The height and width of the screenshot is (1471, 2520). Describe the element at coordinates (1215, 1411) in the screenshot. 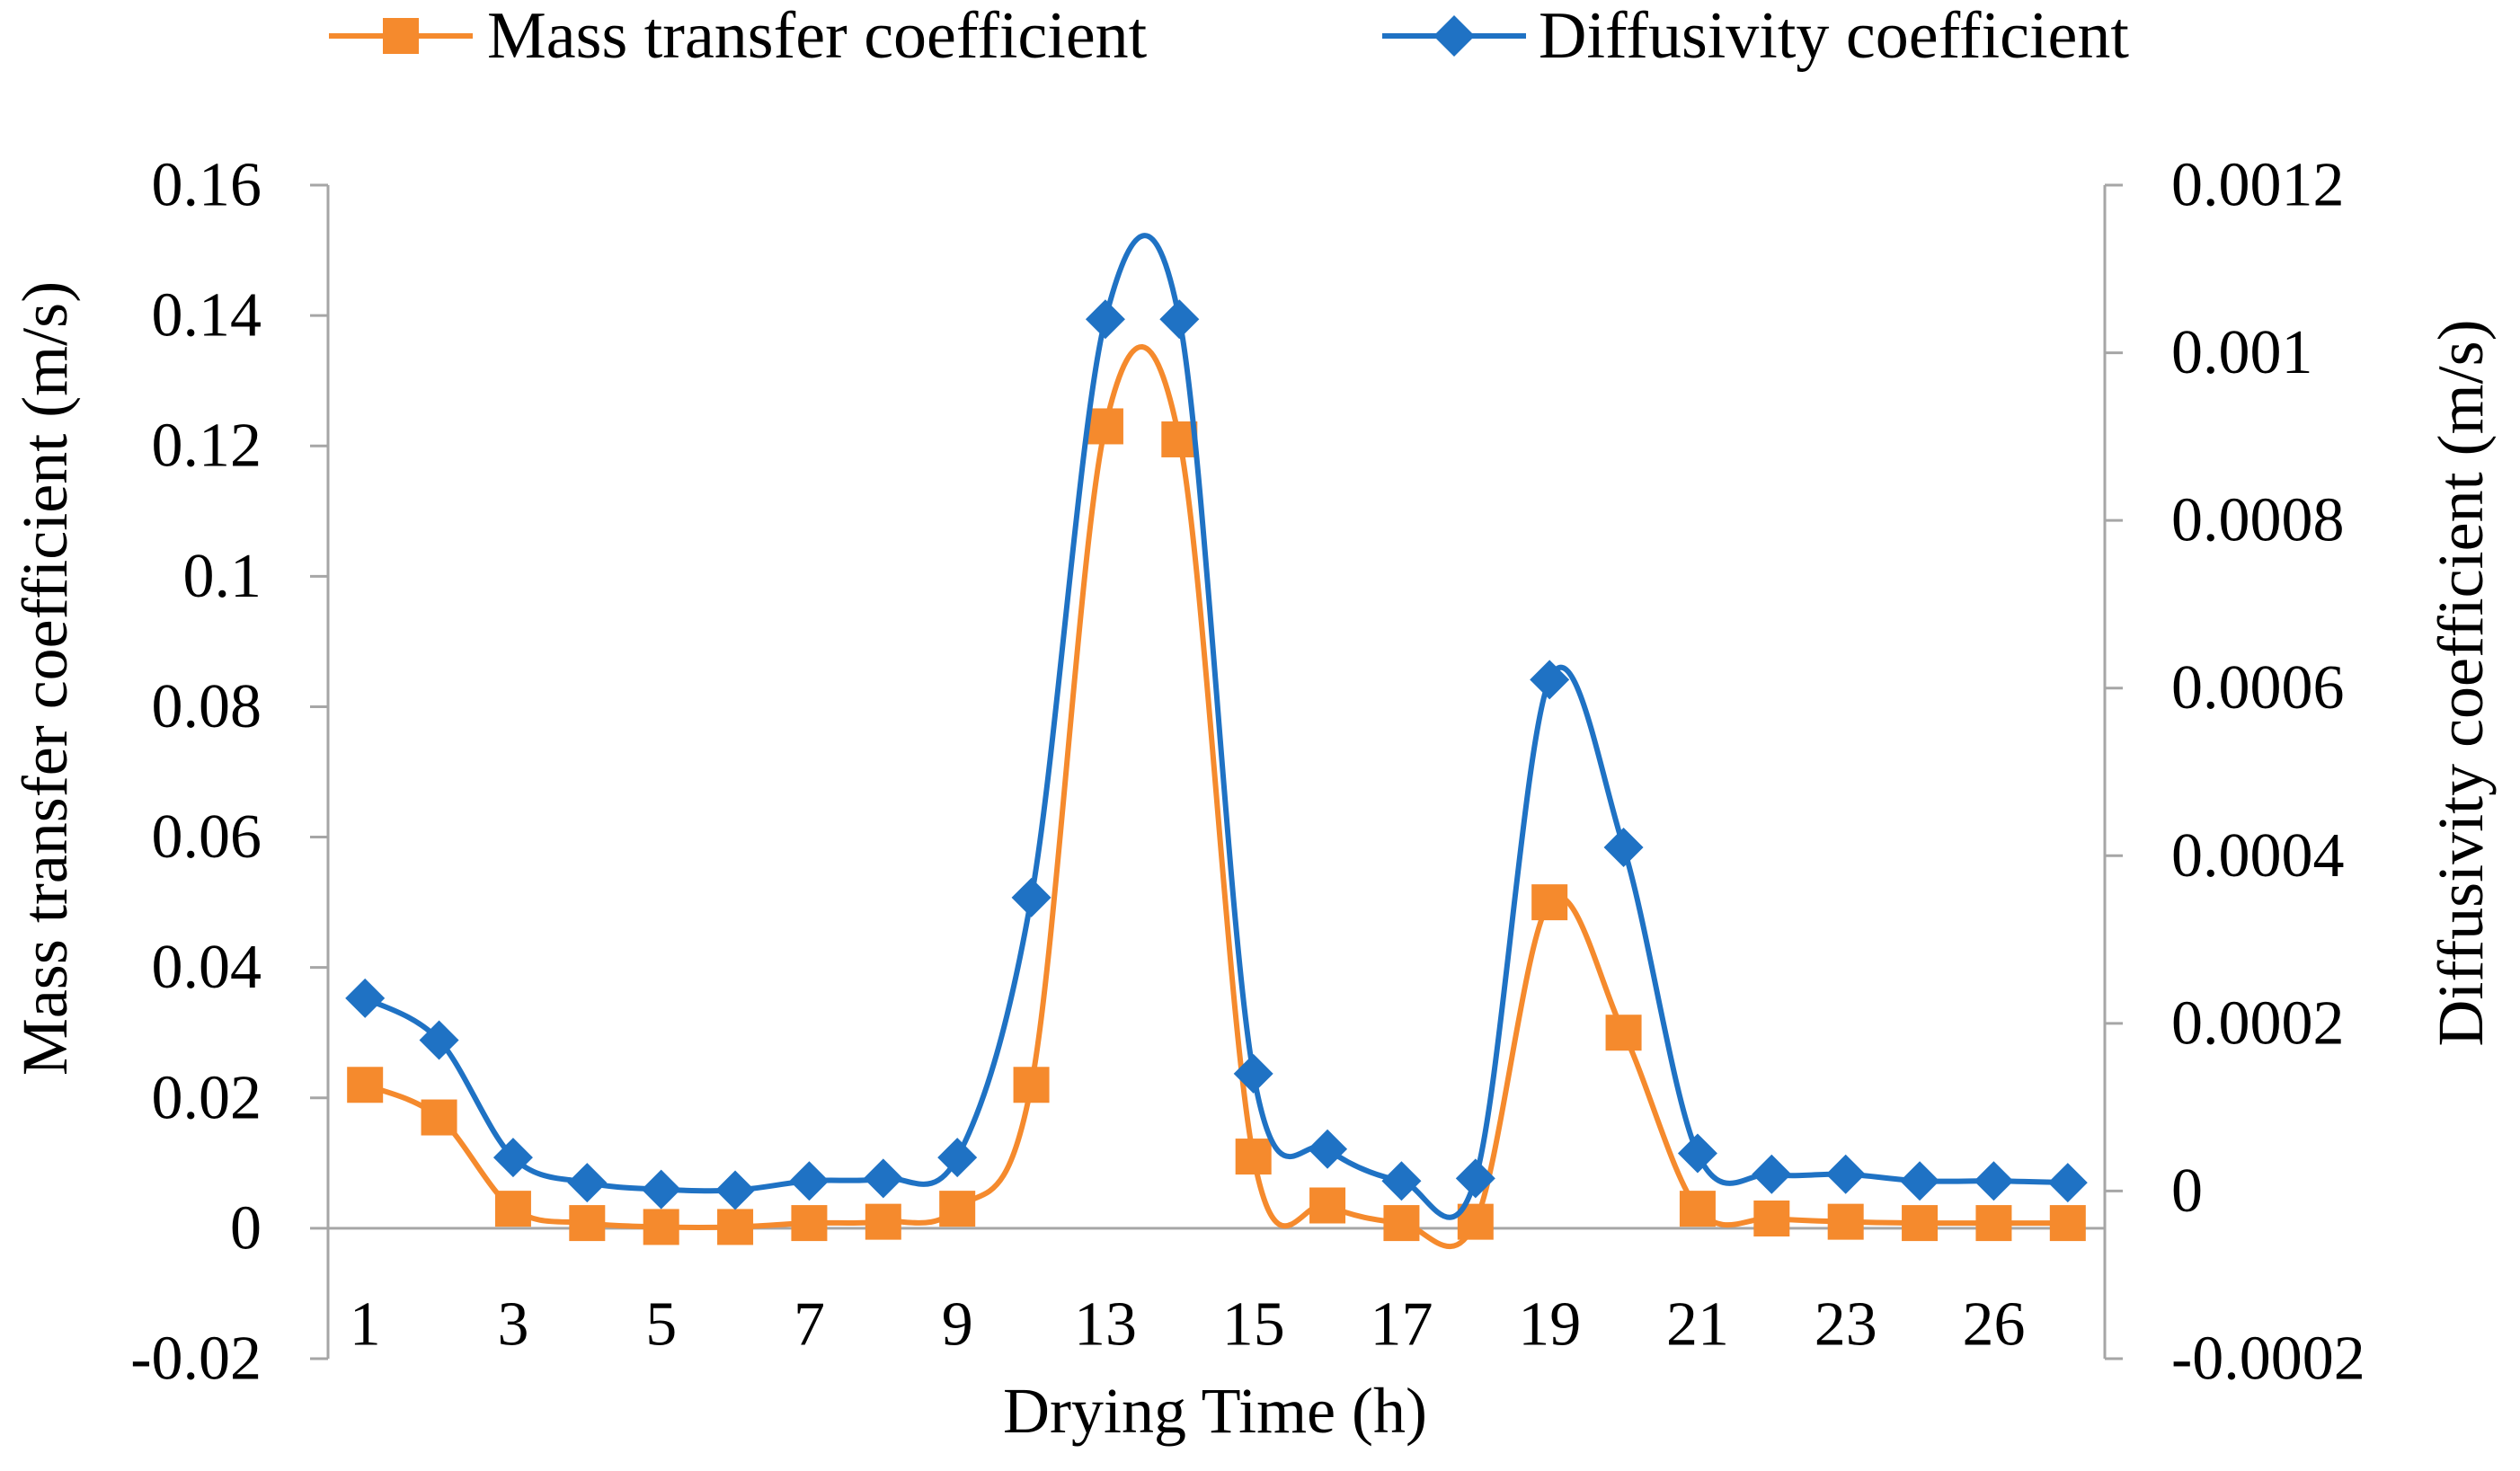

I see `x-axis-title: Drying Time (h)` at that location.